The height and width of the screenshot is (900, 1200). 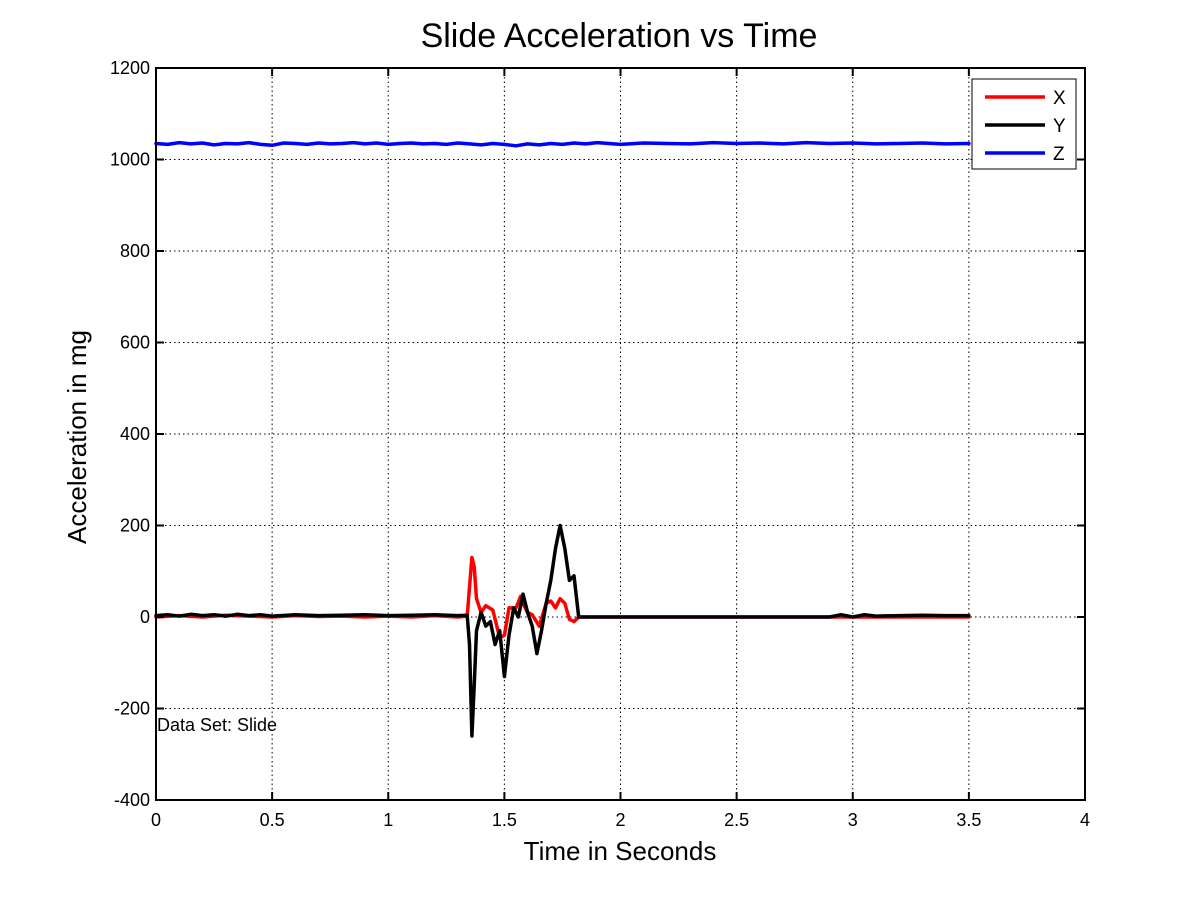 What do you see at coordinates (1059, 98) in the screenshot?
I see `legend-label-x: X` at bounding box center [1059, 98].